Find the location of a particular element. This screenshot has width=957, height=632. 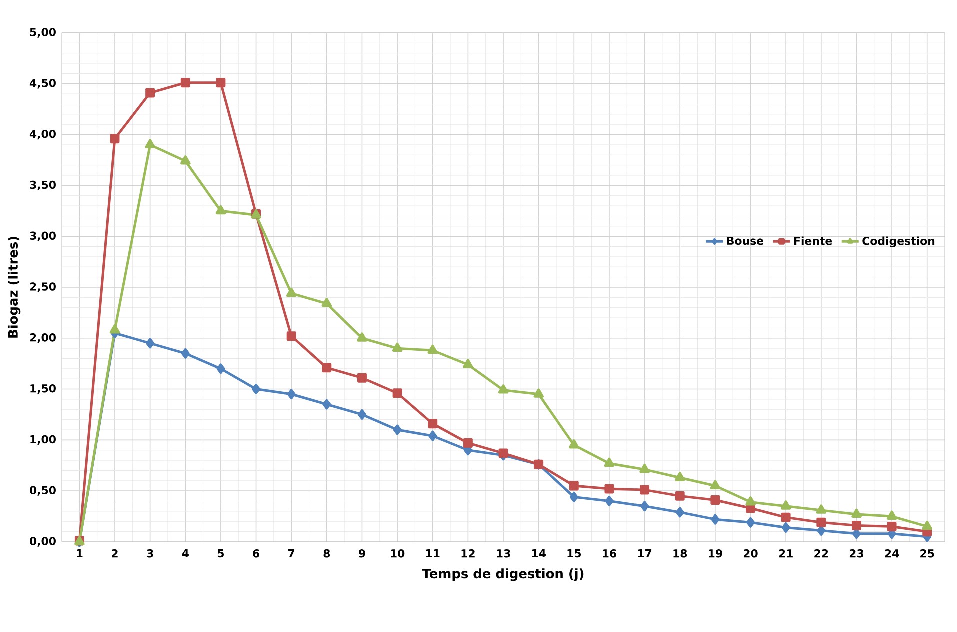

y-tick-label: 0,00 is located at coordinates (43, 542).